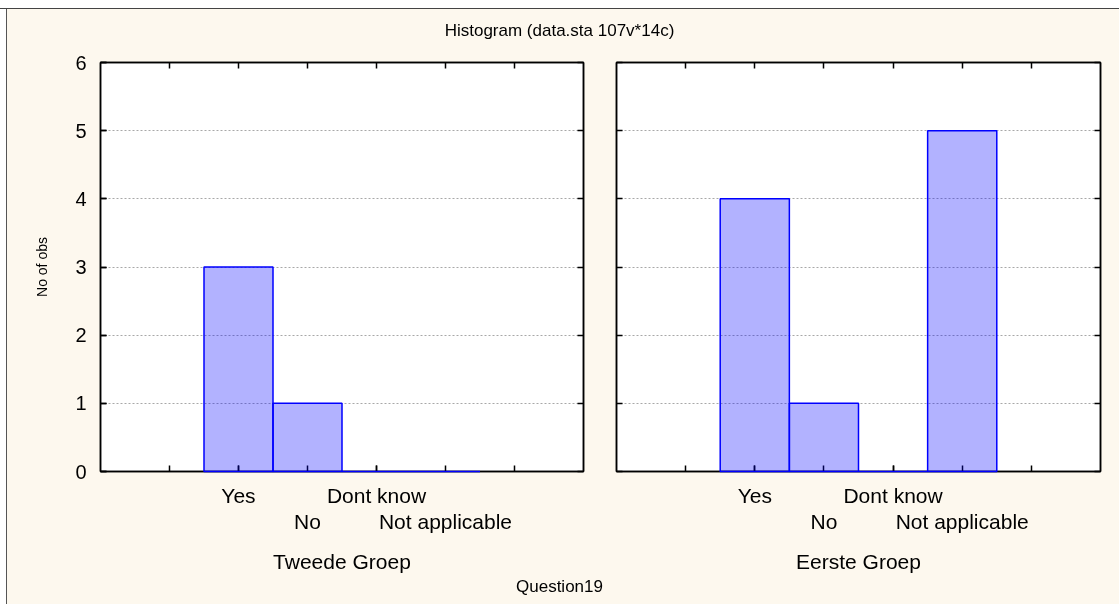 The image size is (1119, 604). Describe the element at coordinates (42, 267) in the screenshot. I see `y-axis-title: No of obs` at that location.